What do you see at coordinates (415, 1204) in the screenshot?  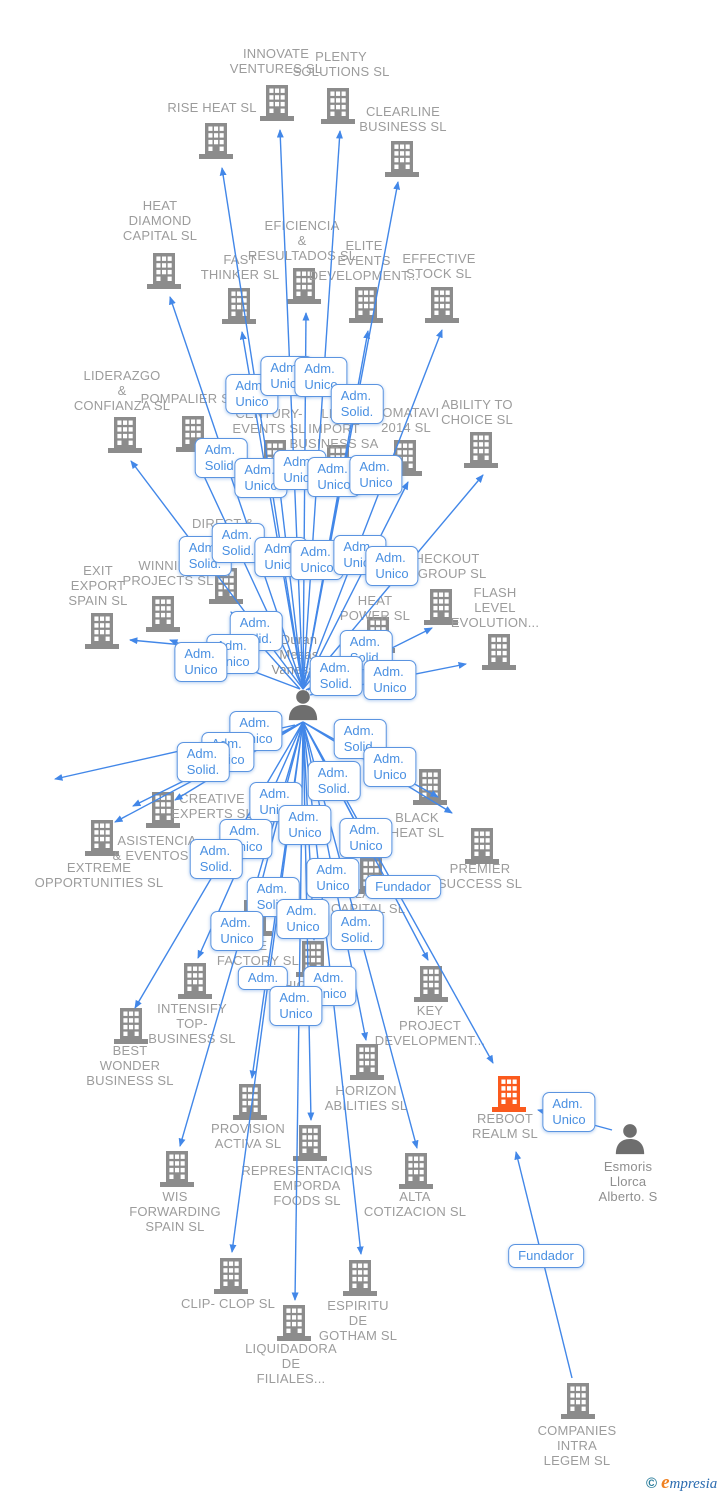 I see `company-label: ALTA COTIZACION SL` at bounding box center [415, 1204].